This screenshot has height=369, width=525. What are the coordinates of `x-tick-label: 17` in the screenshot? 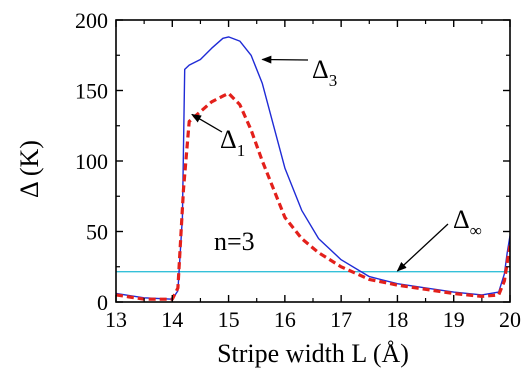 It's located at (341, 319).